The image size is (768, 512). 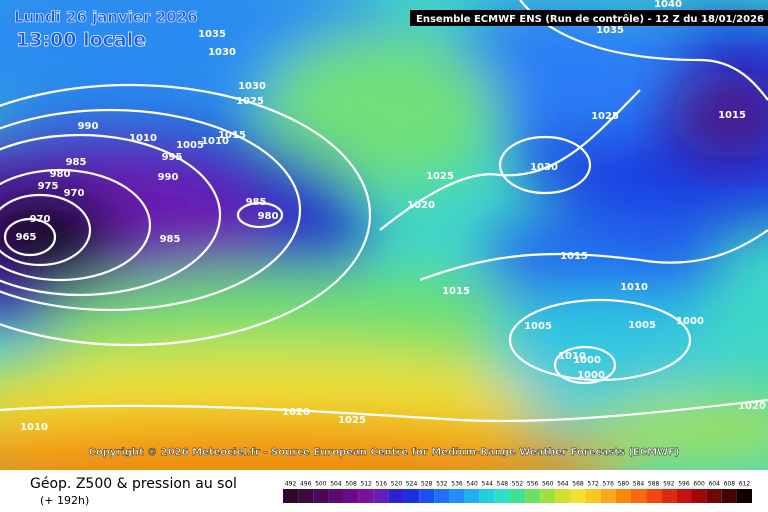 What do you see at coordinates (503, 484) in the screenshot?
I see `legend-label: 548` at bounding box center [503, 484].